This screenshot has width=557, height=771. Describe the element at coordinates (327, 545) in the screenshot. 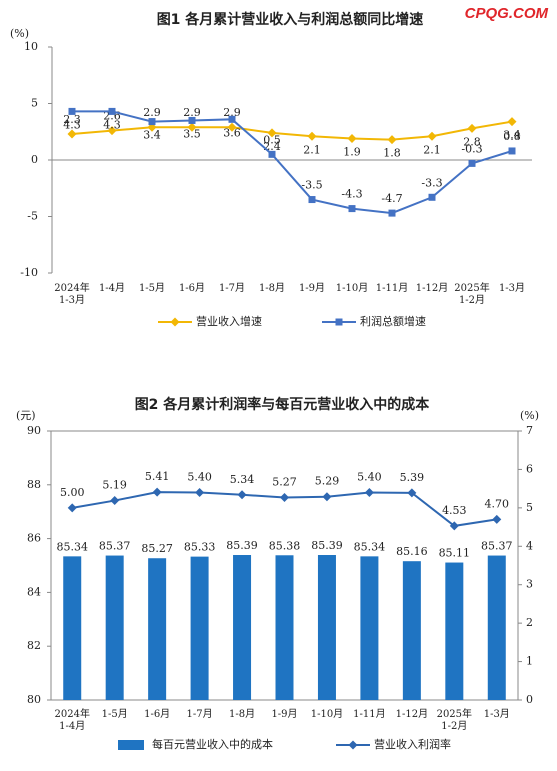

I see `data-label: 85.39` at that location.